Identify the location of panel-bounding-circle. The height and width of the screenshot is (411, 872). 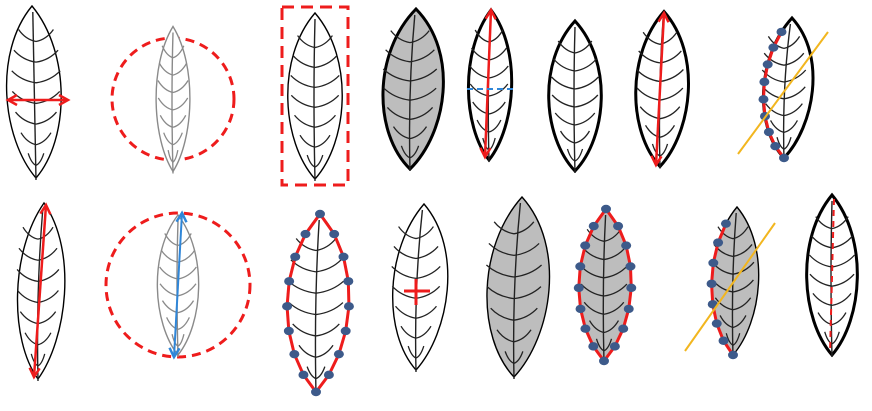
(173, 99).